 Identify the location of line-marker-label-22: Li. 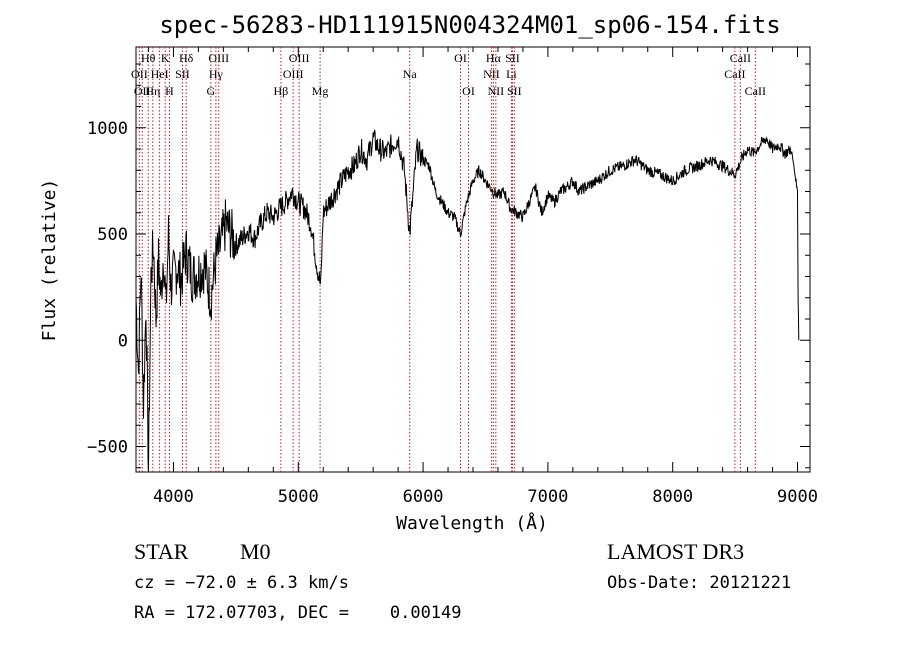
(511, 74).